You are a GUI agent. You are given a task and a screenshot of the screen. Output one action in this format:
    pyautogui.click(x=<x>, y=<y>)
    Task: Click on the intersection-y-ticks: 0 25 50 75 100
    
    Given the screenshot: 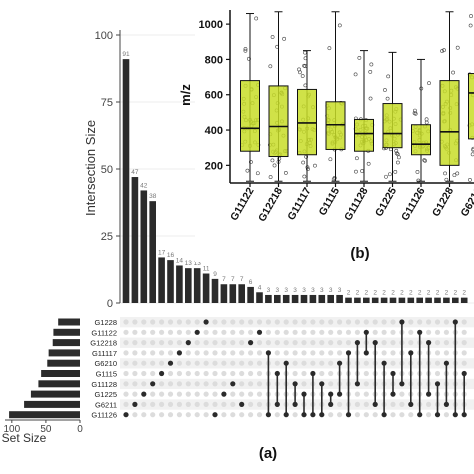 What is the action you would take?
    pyautogui.click(x=107, y=170)
    